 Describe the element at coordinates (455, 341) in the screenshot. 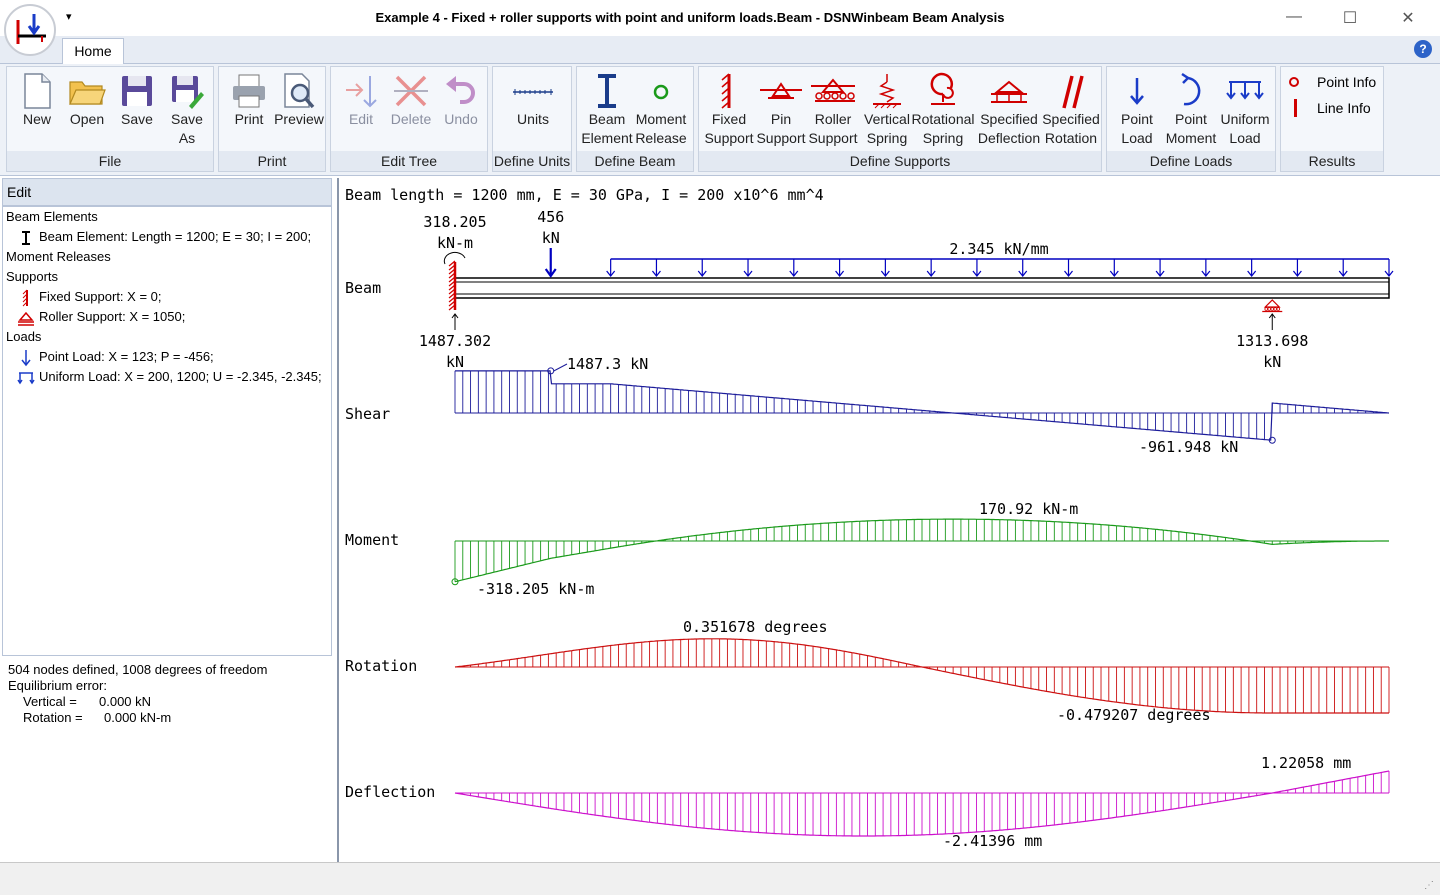

I see `left-reaction-value: 1487.302` at that location.